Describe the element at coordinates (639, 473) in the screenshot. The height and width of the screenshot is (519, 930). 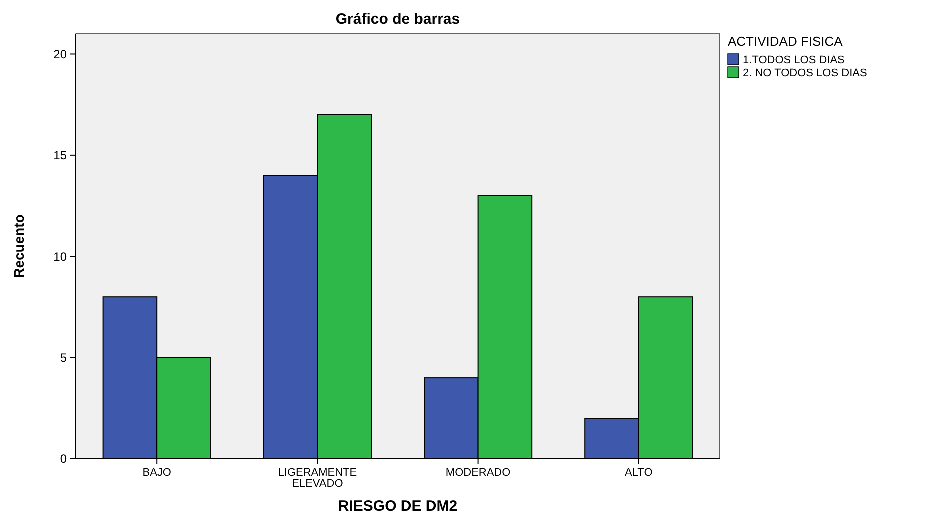
I see `x-tick-label: ALTO` at that location.